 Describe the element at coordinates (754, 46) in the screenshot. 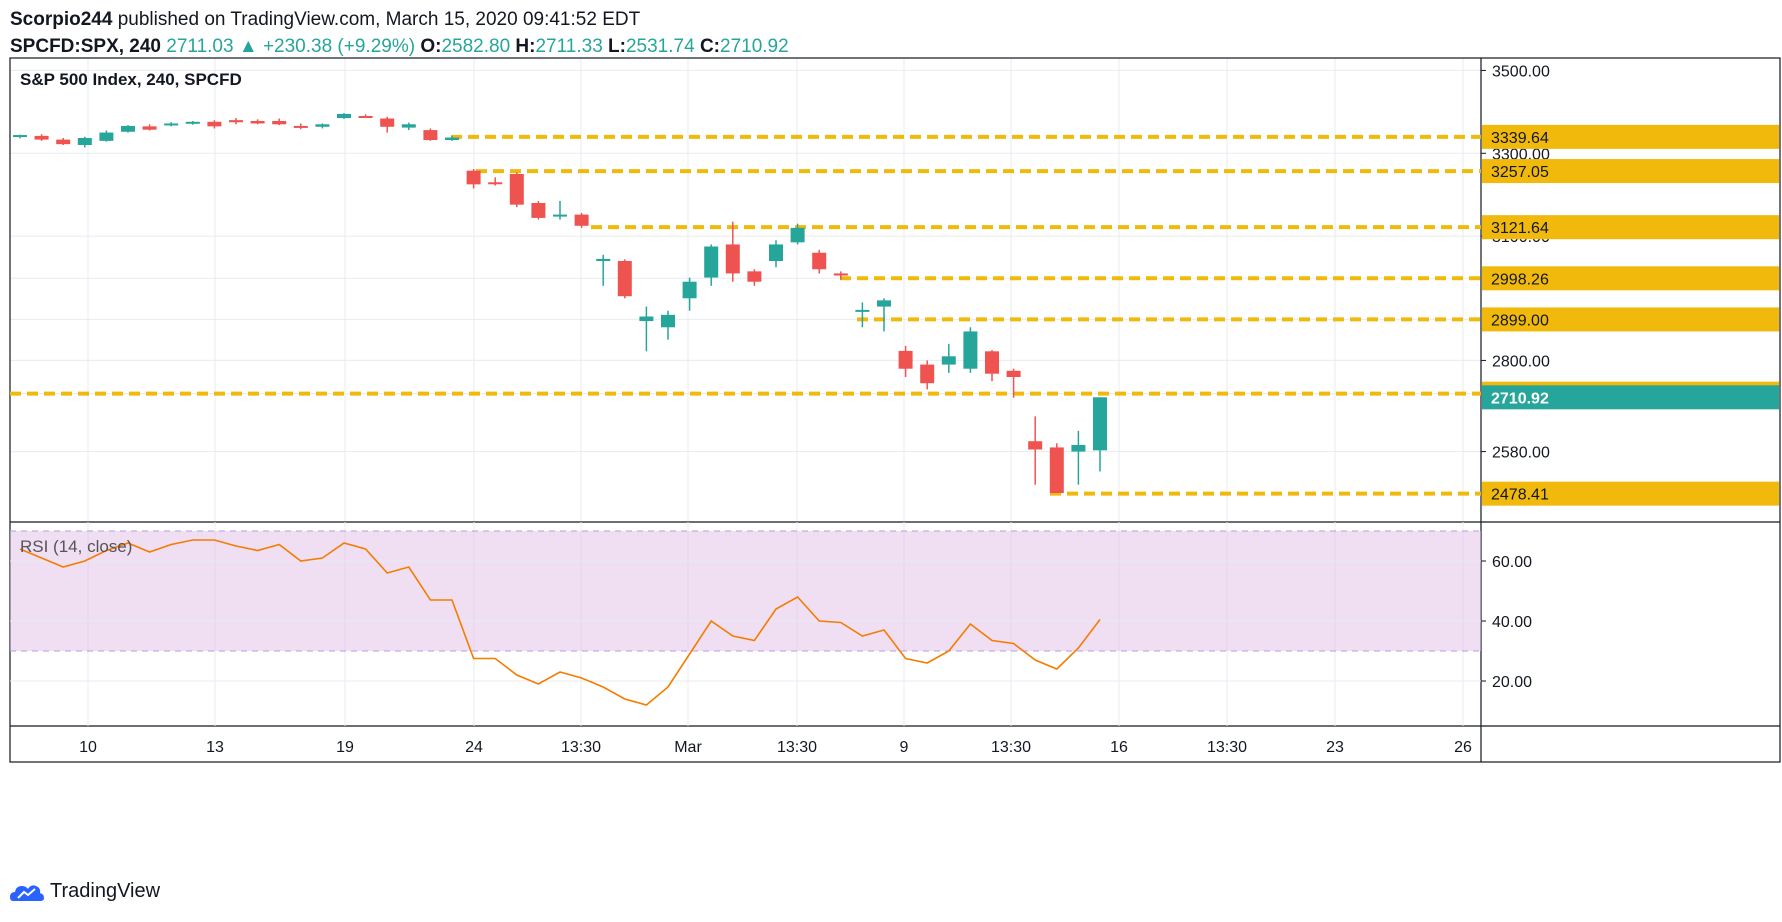

I see `close-value: 2710.92` at that location.